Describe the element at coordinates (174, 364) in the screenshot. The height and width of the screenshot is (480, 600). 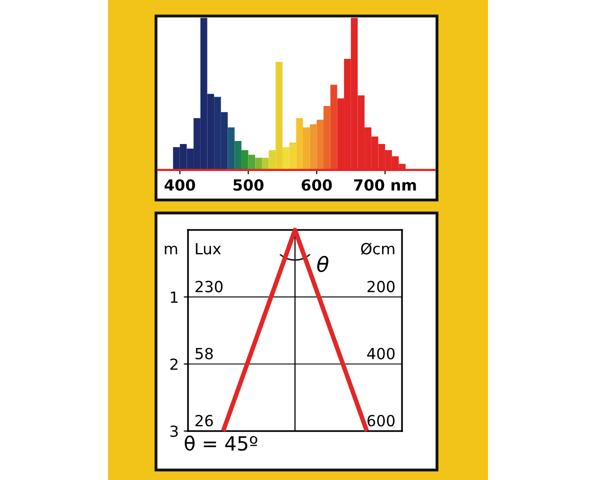
I see `y-tick-label: 2` at that location.